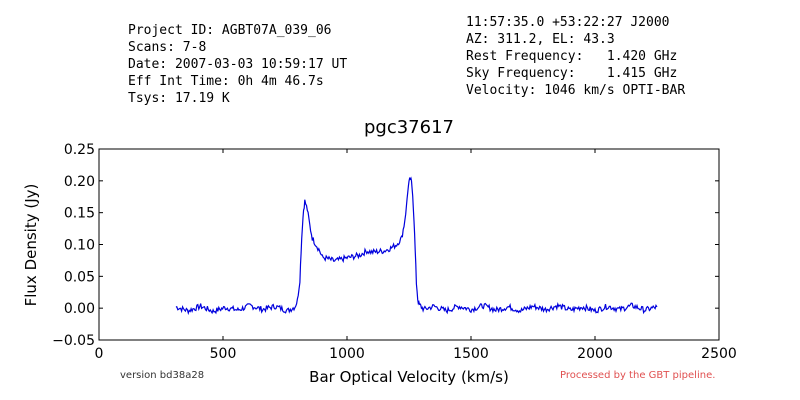  I want to click on observation-info-right-line: Velocity: 1046 km/s OPTI-BAR, so click(576, 90).